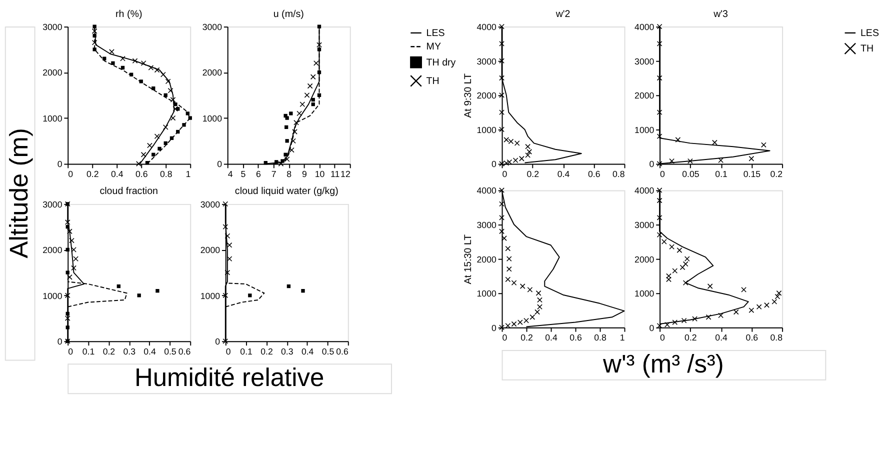  Describe the element at coordinates (345, 173) in the screenshot. I see `x-tick-label: 12` at that location.